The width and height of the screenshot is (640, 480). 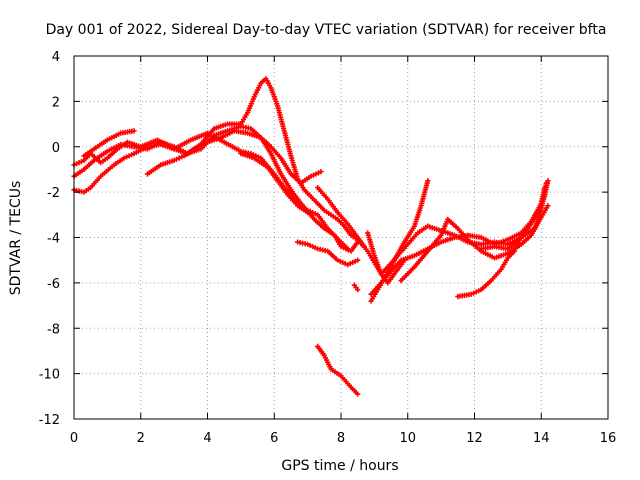 What do you see at coordinates (207, 438) in the screenshot?
I see `x-tick-label: 4` at bounding box center [207, 438].